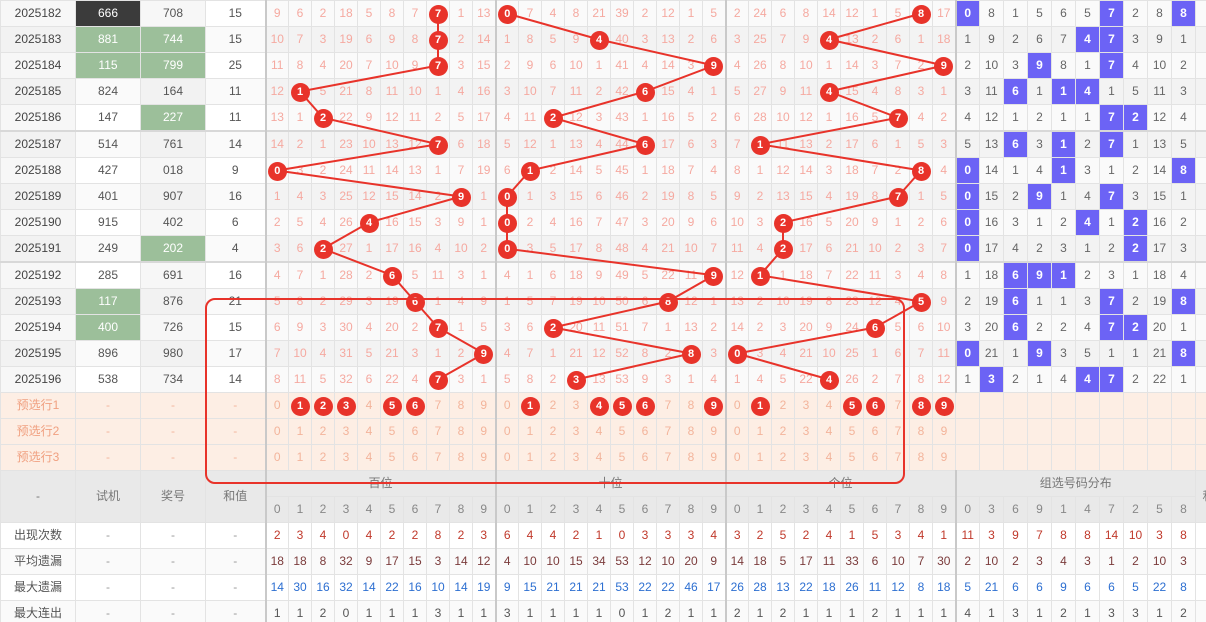  I want to click on hit-ball-cell: 5, so click(921, 301).